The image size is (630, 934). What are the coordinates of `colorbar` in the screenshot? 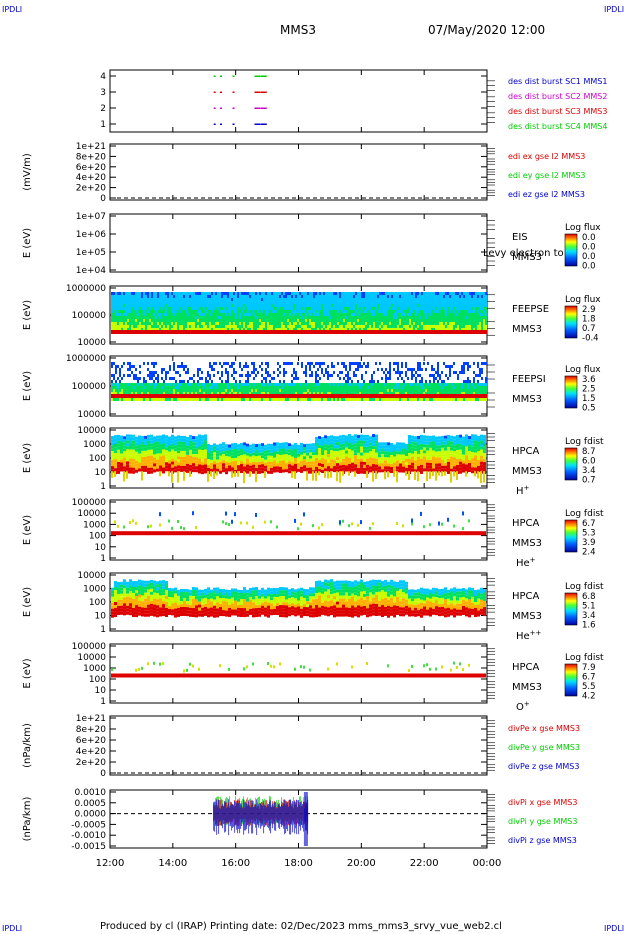 It's located at (571, 250).